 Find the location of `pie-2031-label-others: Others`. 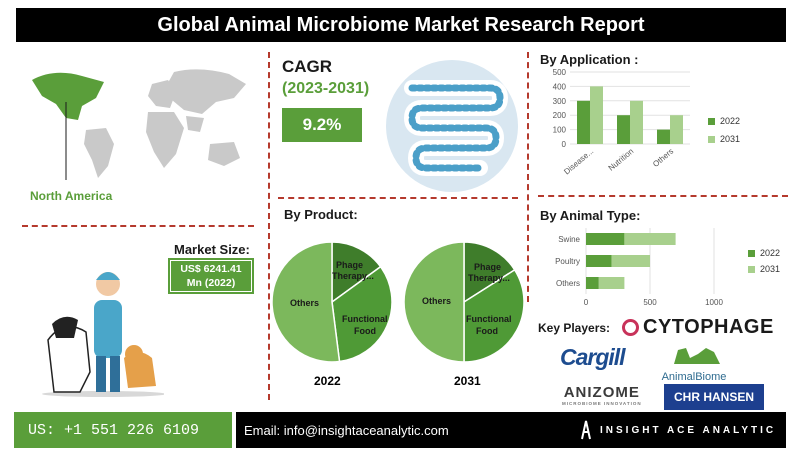

pie-2031-label-others: Others is located at coordinates (436, 301).